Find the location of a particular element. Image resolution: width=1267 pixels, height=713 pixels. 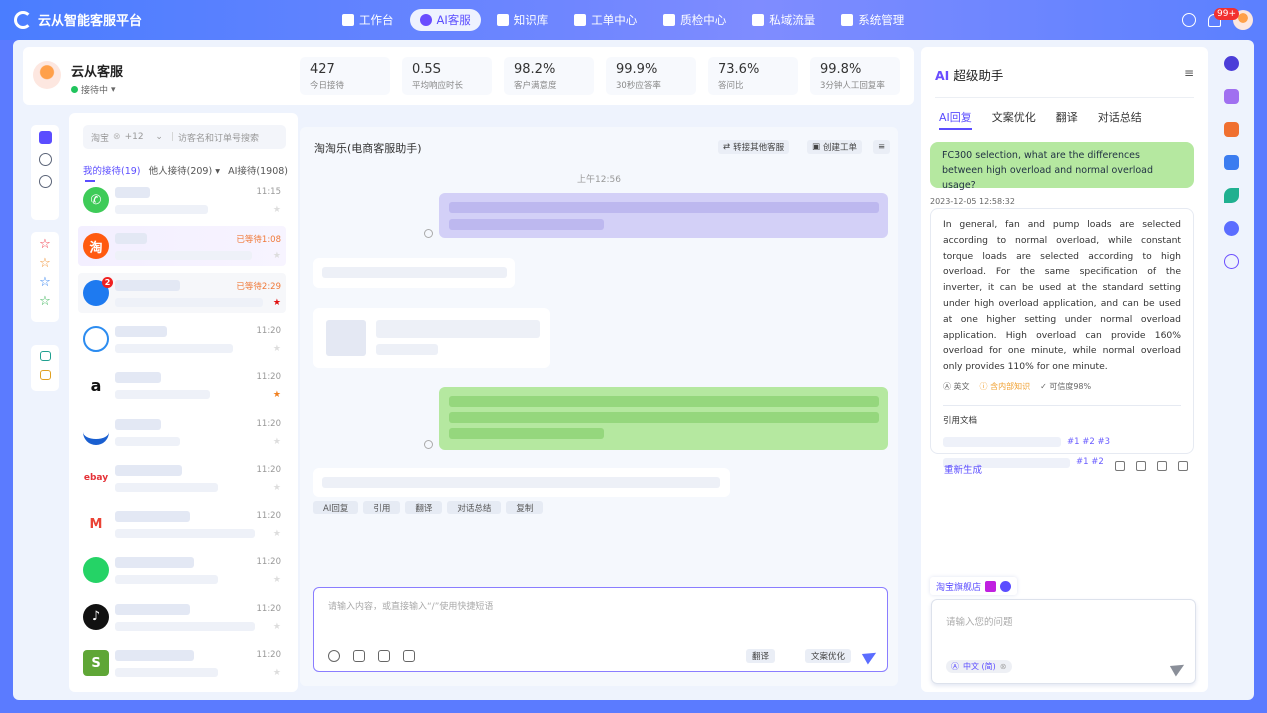

conversation-item: ebay 11:20 ★ is located at coordinates (182, 478).